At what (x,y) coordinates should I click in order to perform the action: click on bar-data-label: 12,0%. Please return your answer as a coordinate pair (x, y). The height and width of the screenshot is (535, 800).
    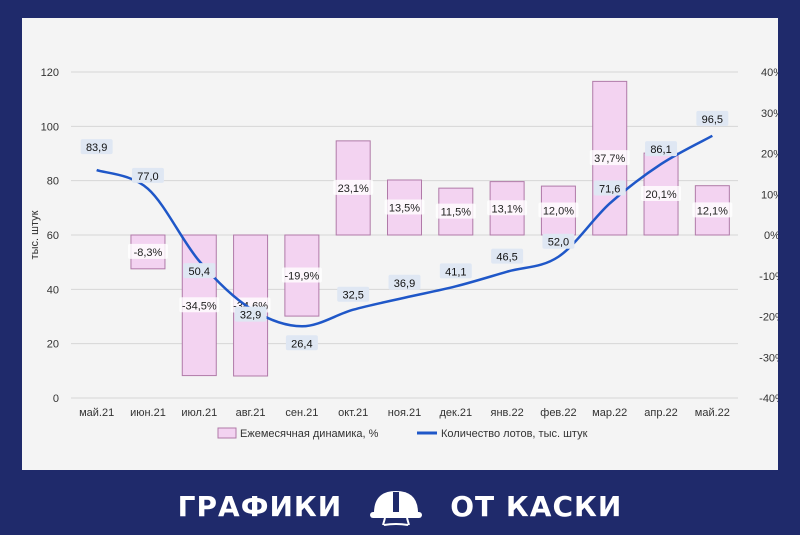
    Looking at the image, I should click on (558, 212).